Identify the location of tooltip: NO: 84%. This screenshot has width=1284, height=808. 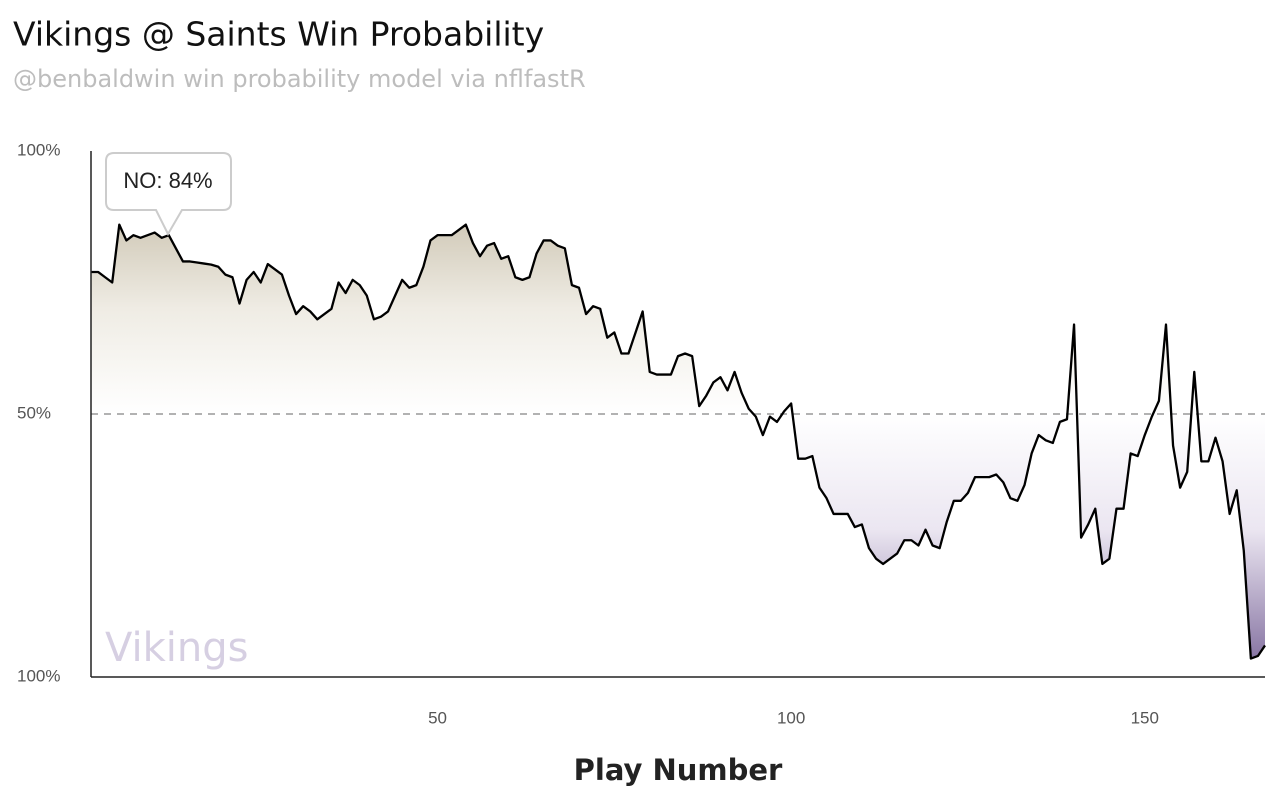
(168, 194).